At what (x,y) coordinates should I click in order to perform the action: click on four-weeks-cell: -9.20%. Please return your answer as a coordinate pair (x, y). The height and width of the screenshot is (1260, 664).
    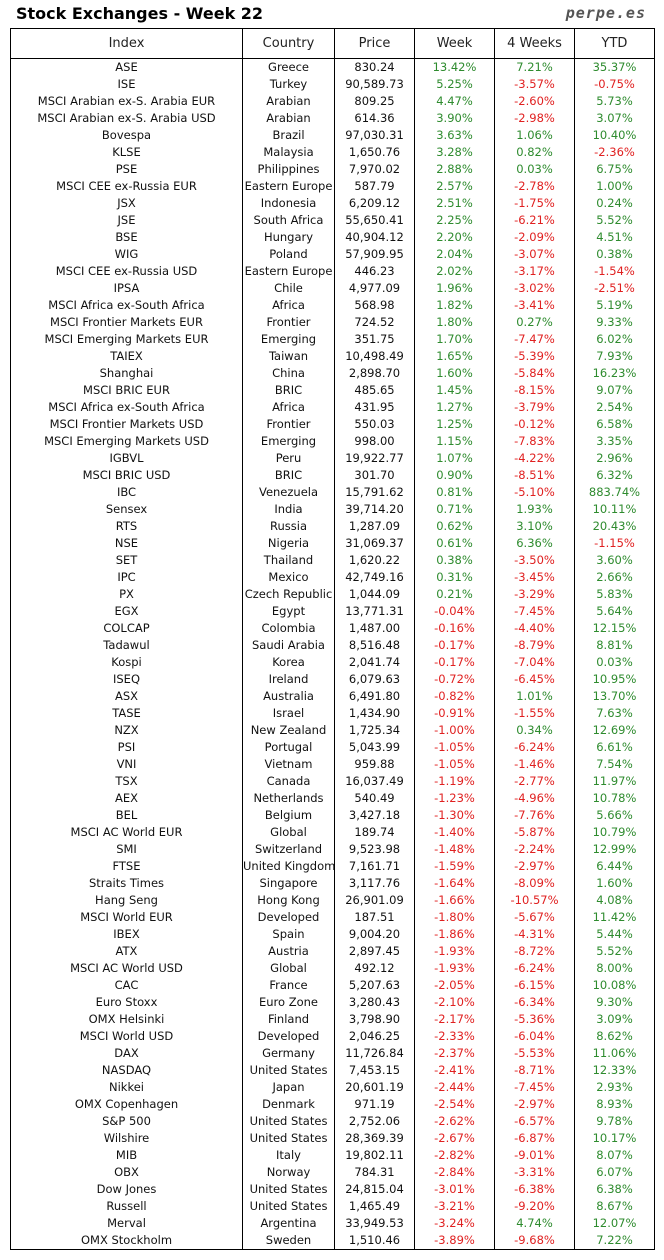
    Looking at the image, I should click on (534, 1206).